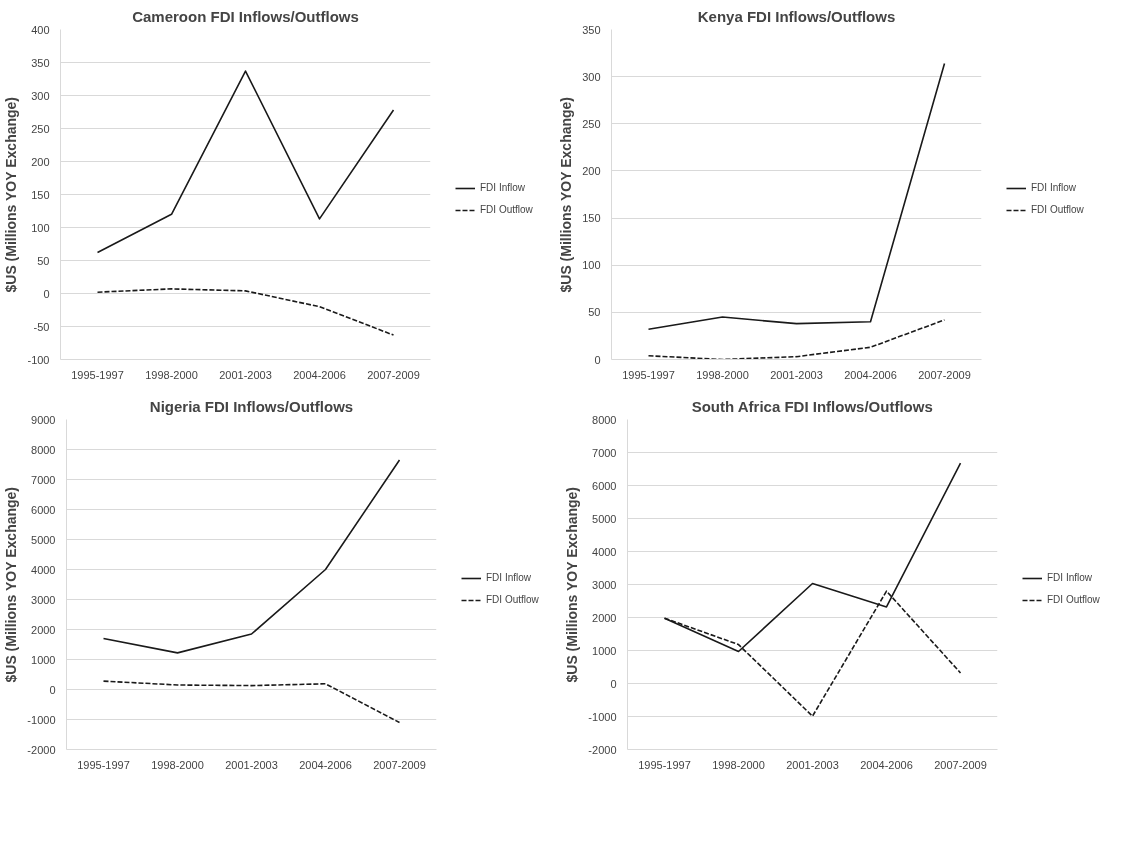 This screenshot has width=1134, height=850. What do you see at coordinates (43, 419) in the screenshot?
I see `y-tick-label: 9000` at bounding box center [43, 419].